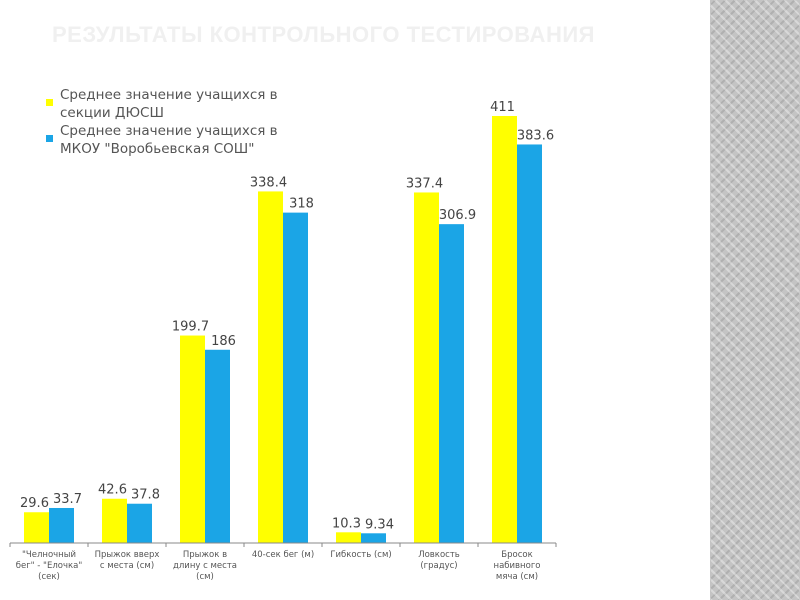 The height and width of the screenshot is (600, 800). Describe the element at coordinates (49, 138) in the screenshot. I see `legend-swatch-blue` at that location.